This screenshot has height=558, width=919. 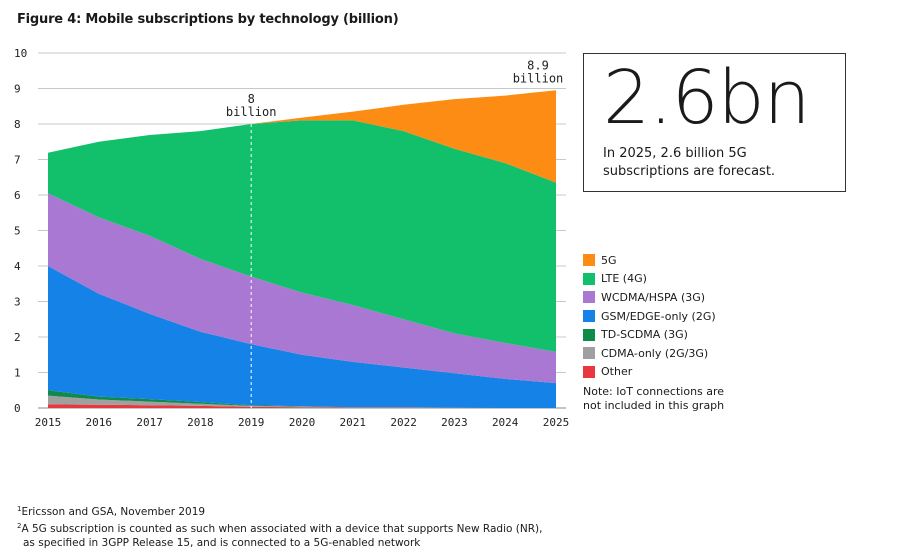 What do you see at coordinates (302, 136) in the screenshot?
I see `area-5g` at bounding box center [302, 136].